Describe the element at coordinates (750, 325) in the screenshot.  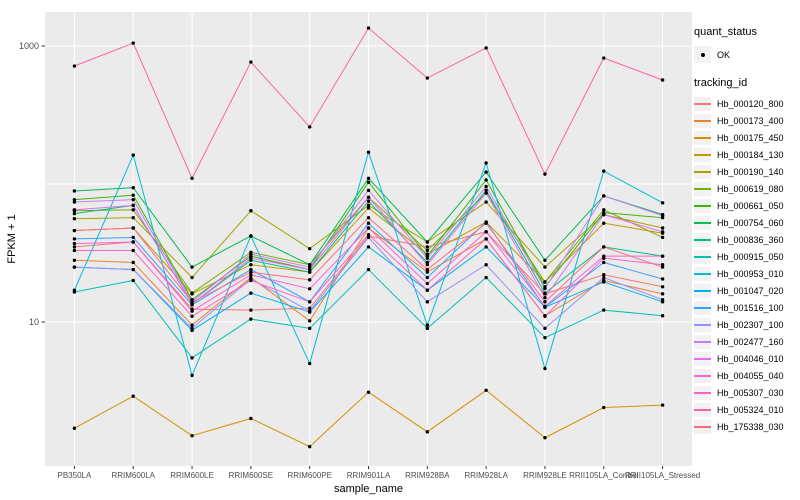
I see `legend-item-label: Hb_002307_100` at that location.